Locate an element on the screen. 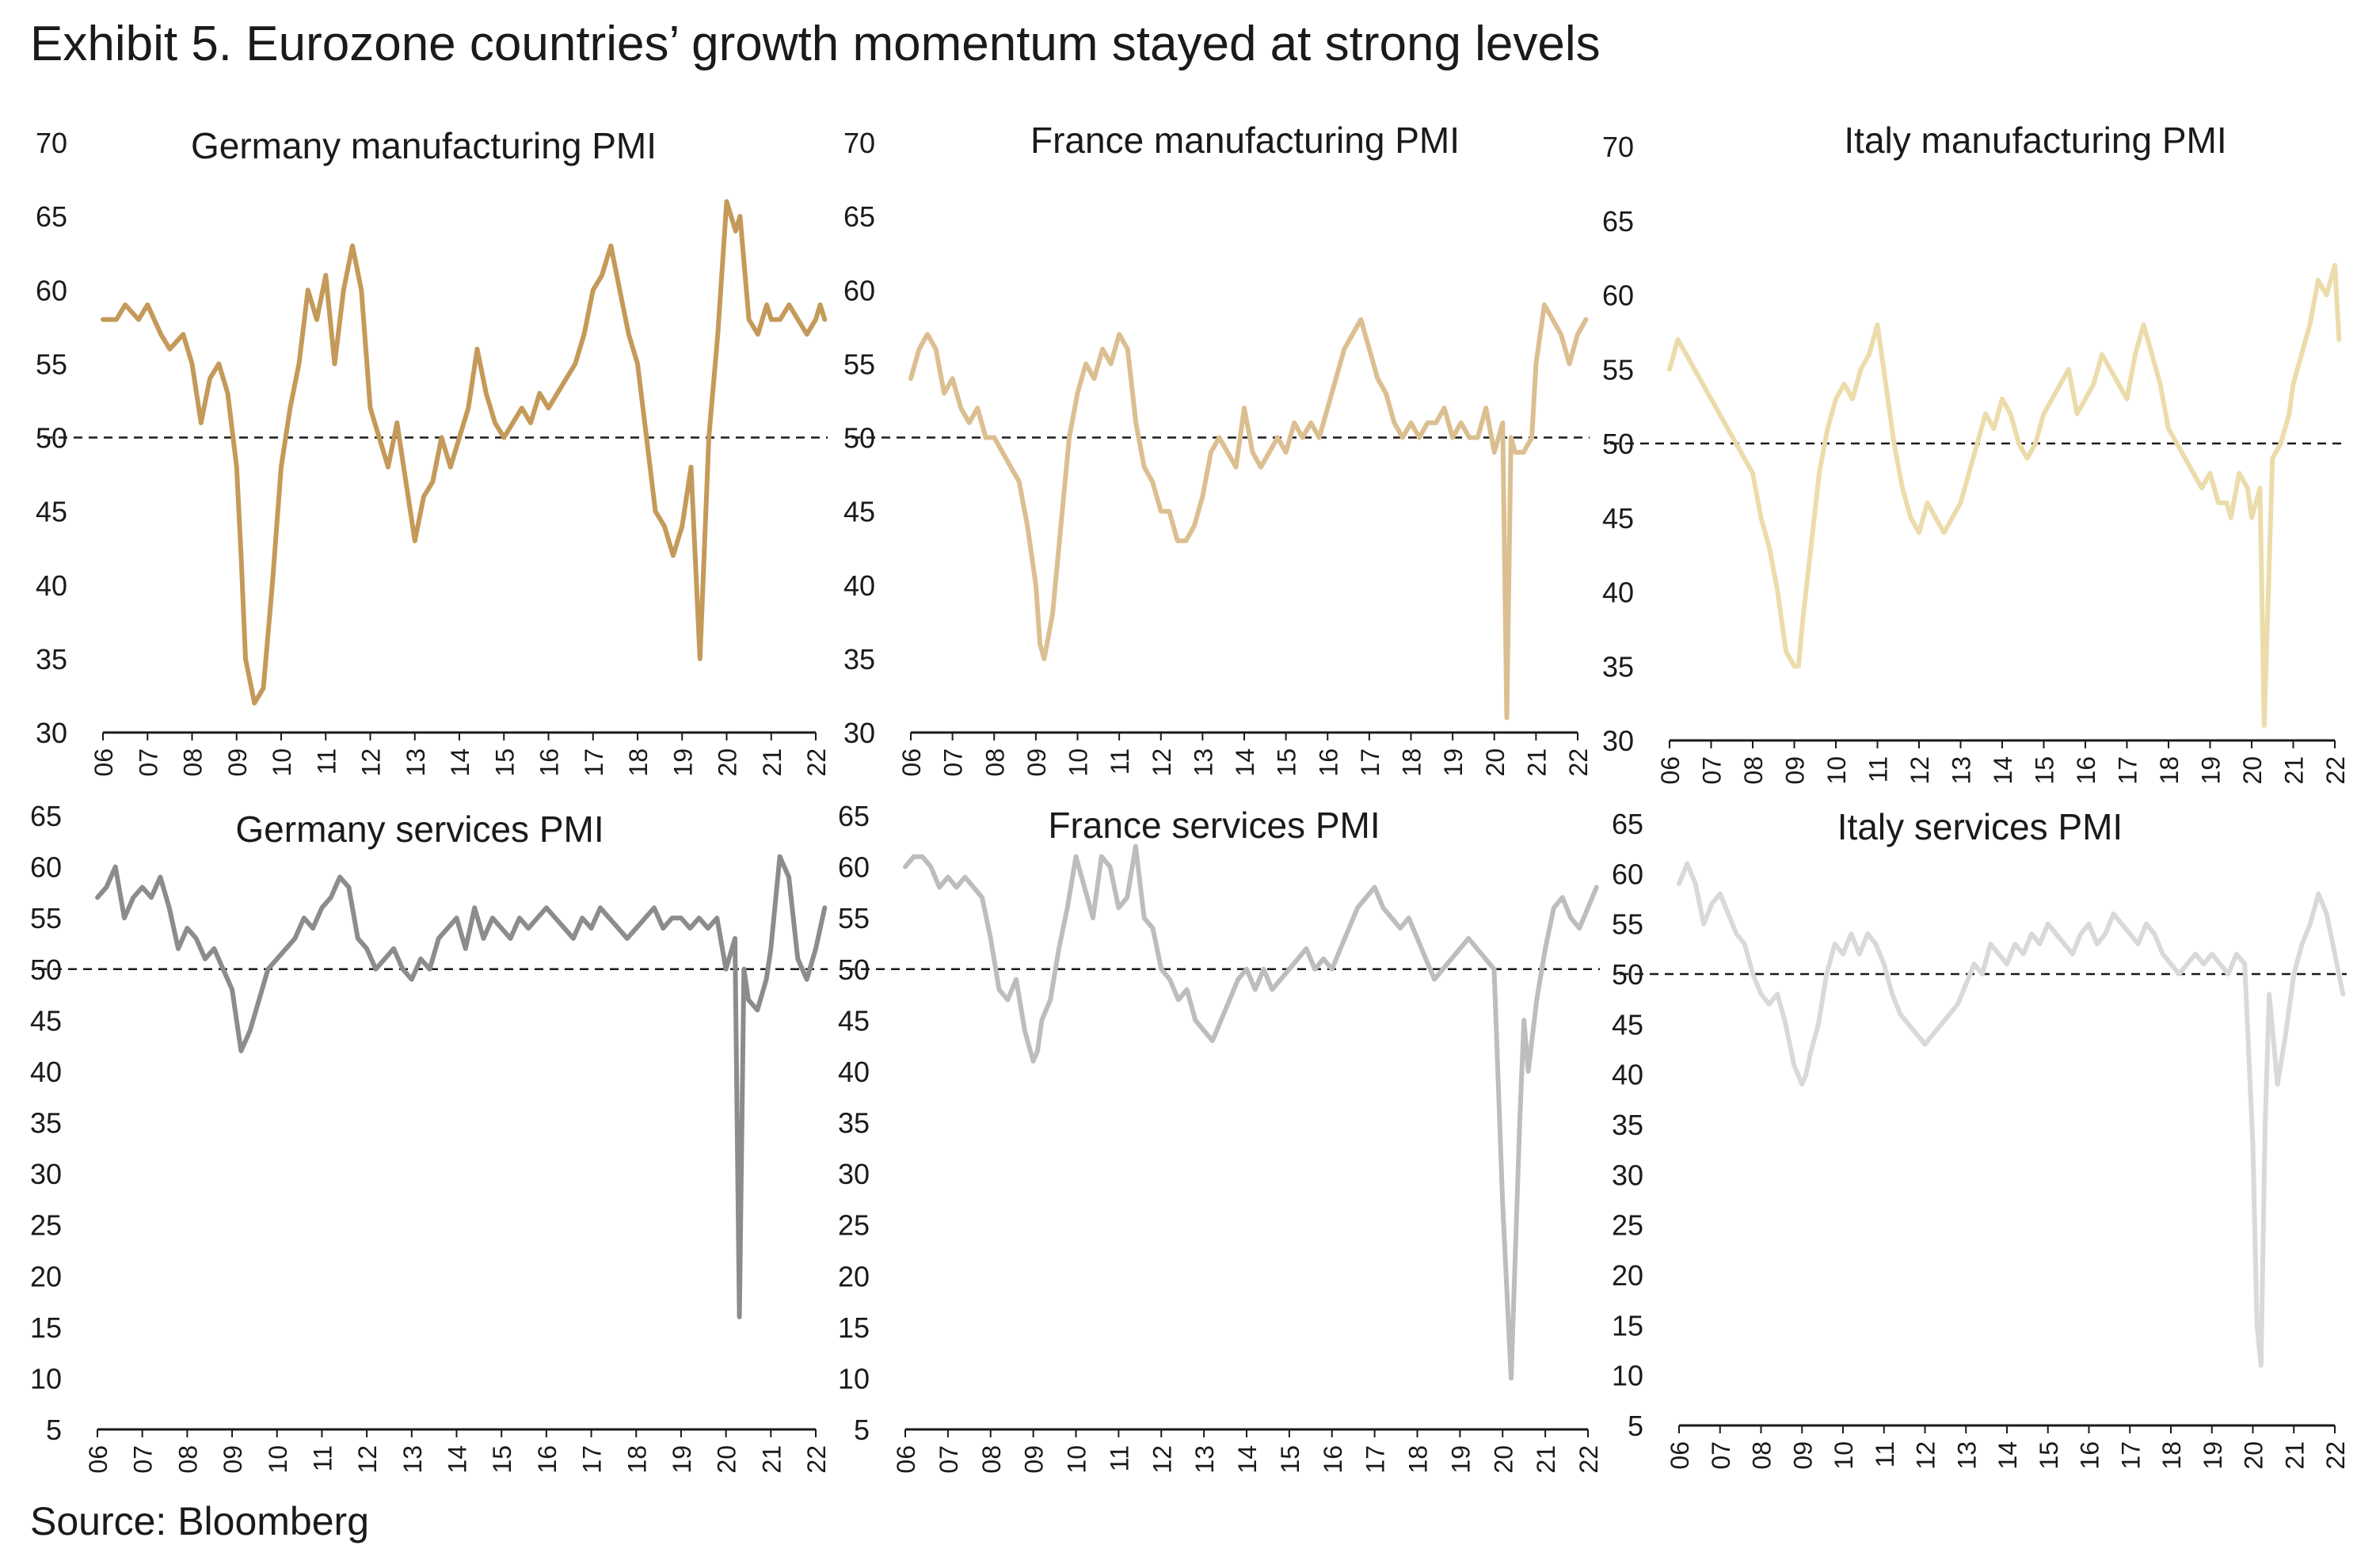 The image size is (2357, 1568). x-tick-label: 21 is located at coordinates (1546, 1459).